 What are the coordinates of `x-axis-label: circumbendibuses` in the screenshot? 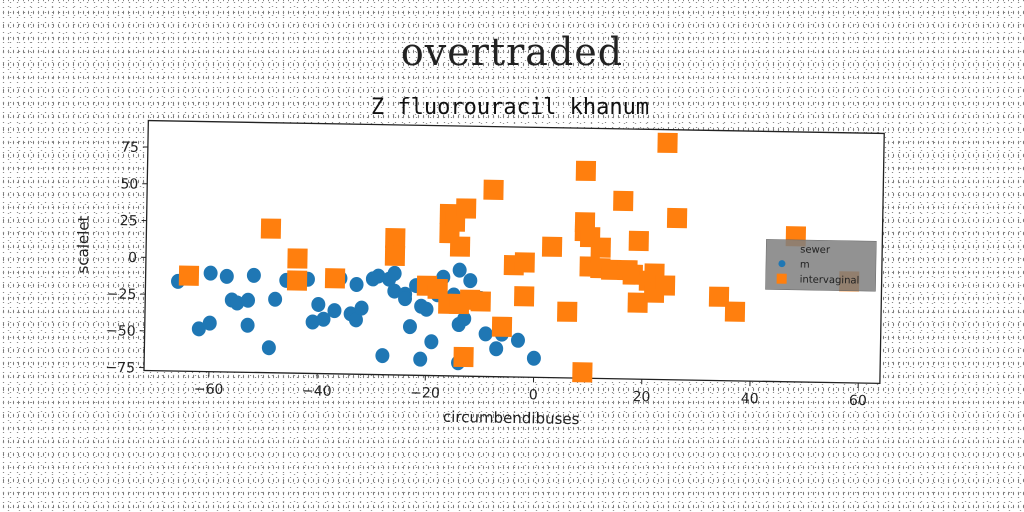 It's located at (511, 418).